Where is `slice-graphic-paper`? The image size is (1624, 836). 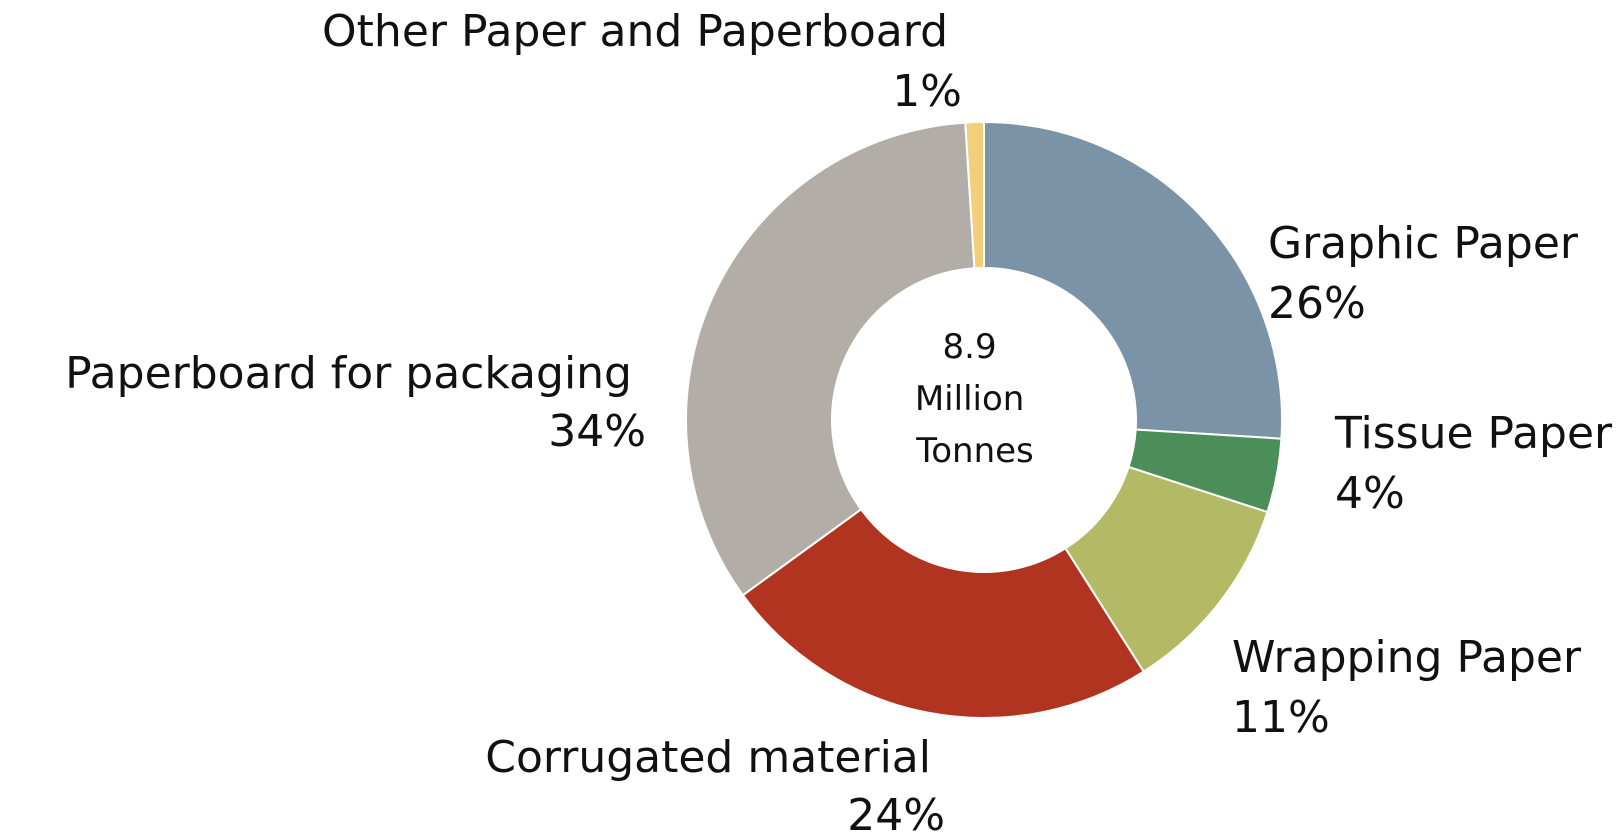
slice-graphic-paper is located at coordinates (1133, 280).